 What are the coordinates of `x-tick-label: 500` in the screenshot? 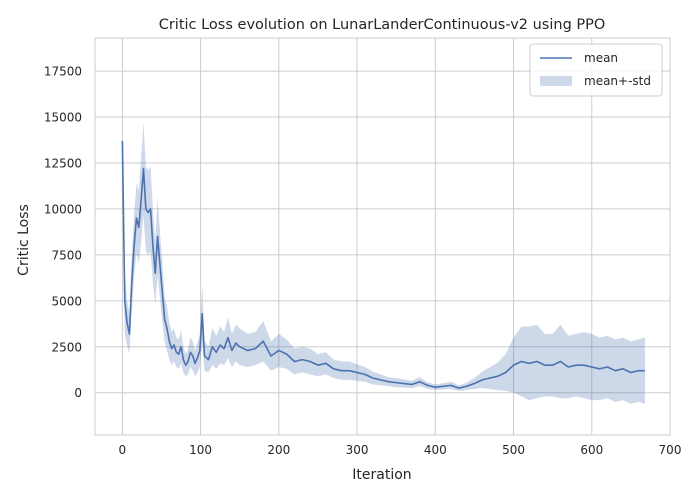 It's located at (513, 450).